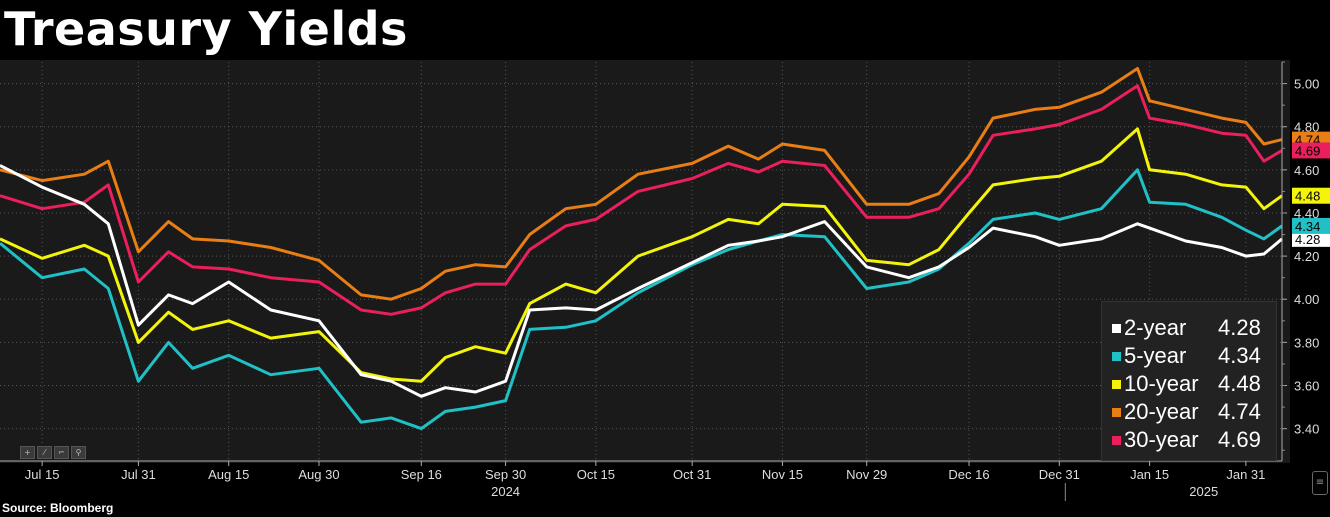 The image size is (1330, 517). I want to click on crop-icon: ⌐, so click(61, 452).